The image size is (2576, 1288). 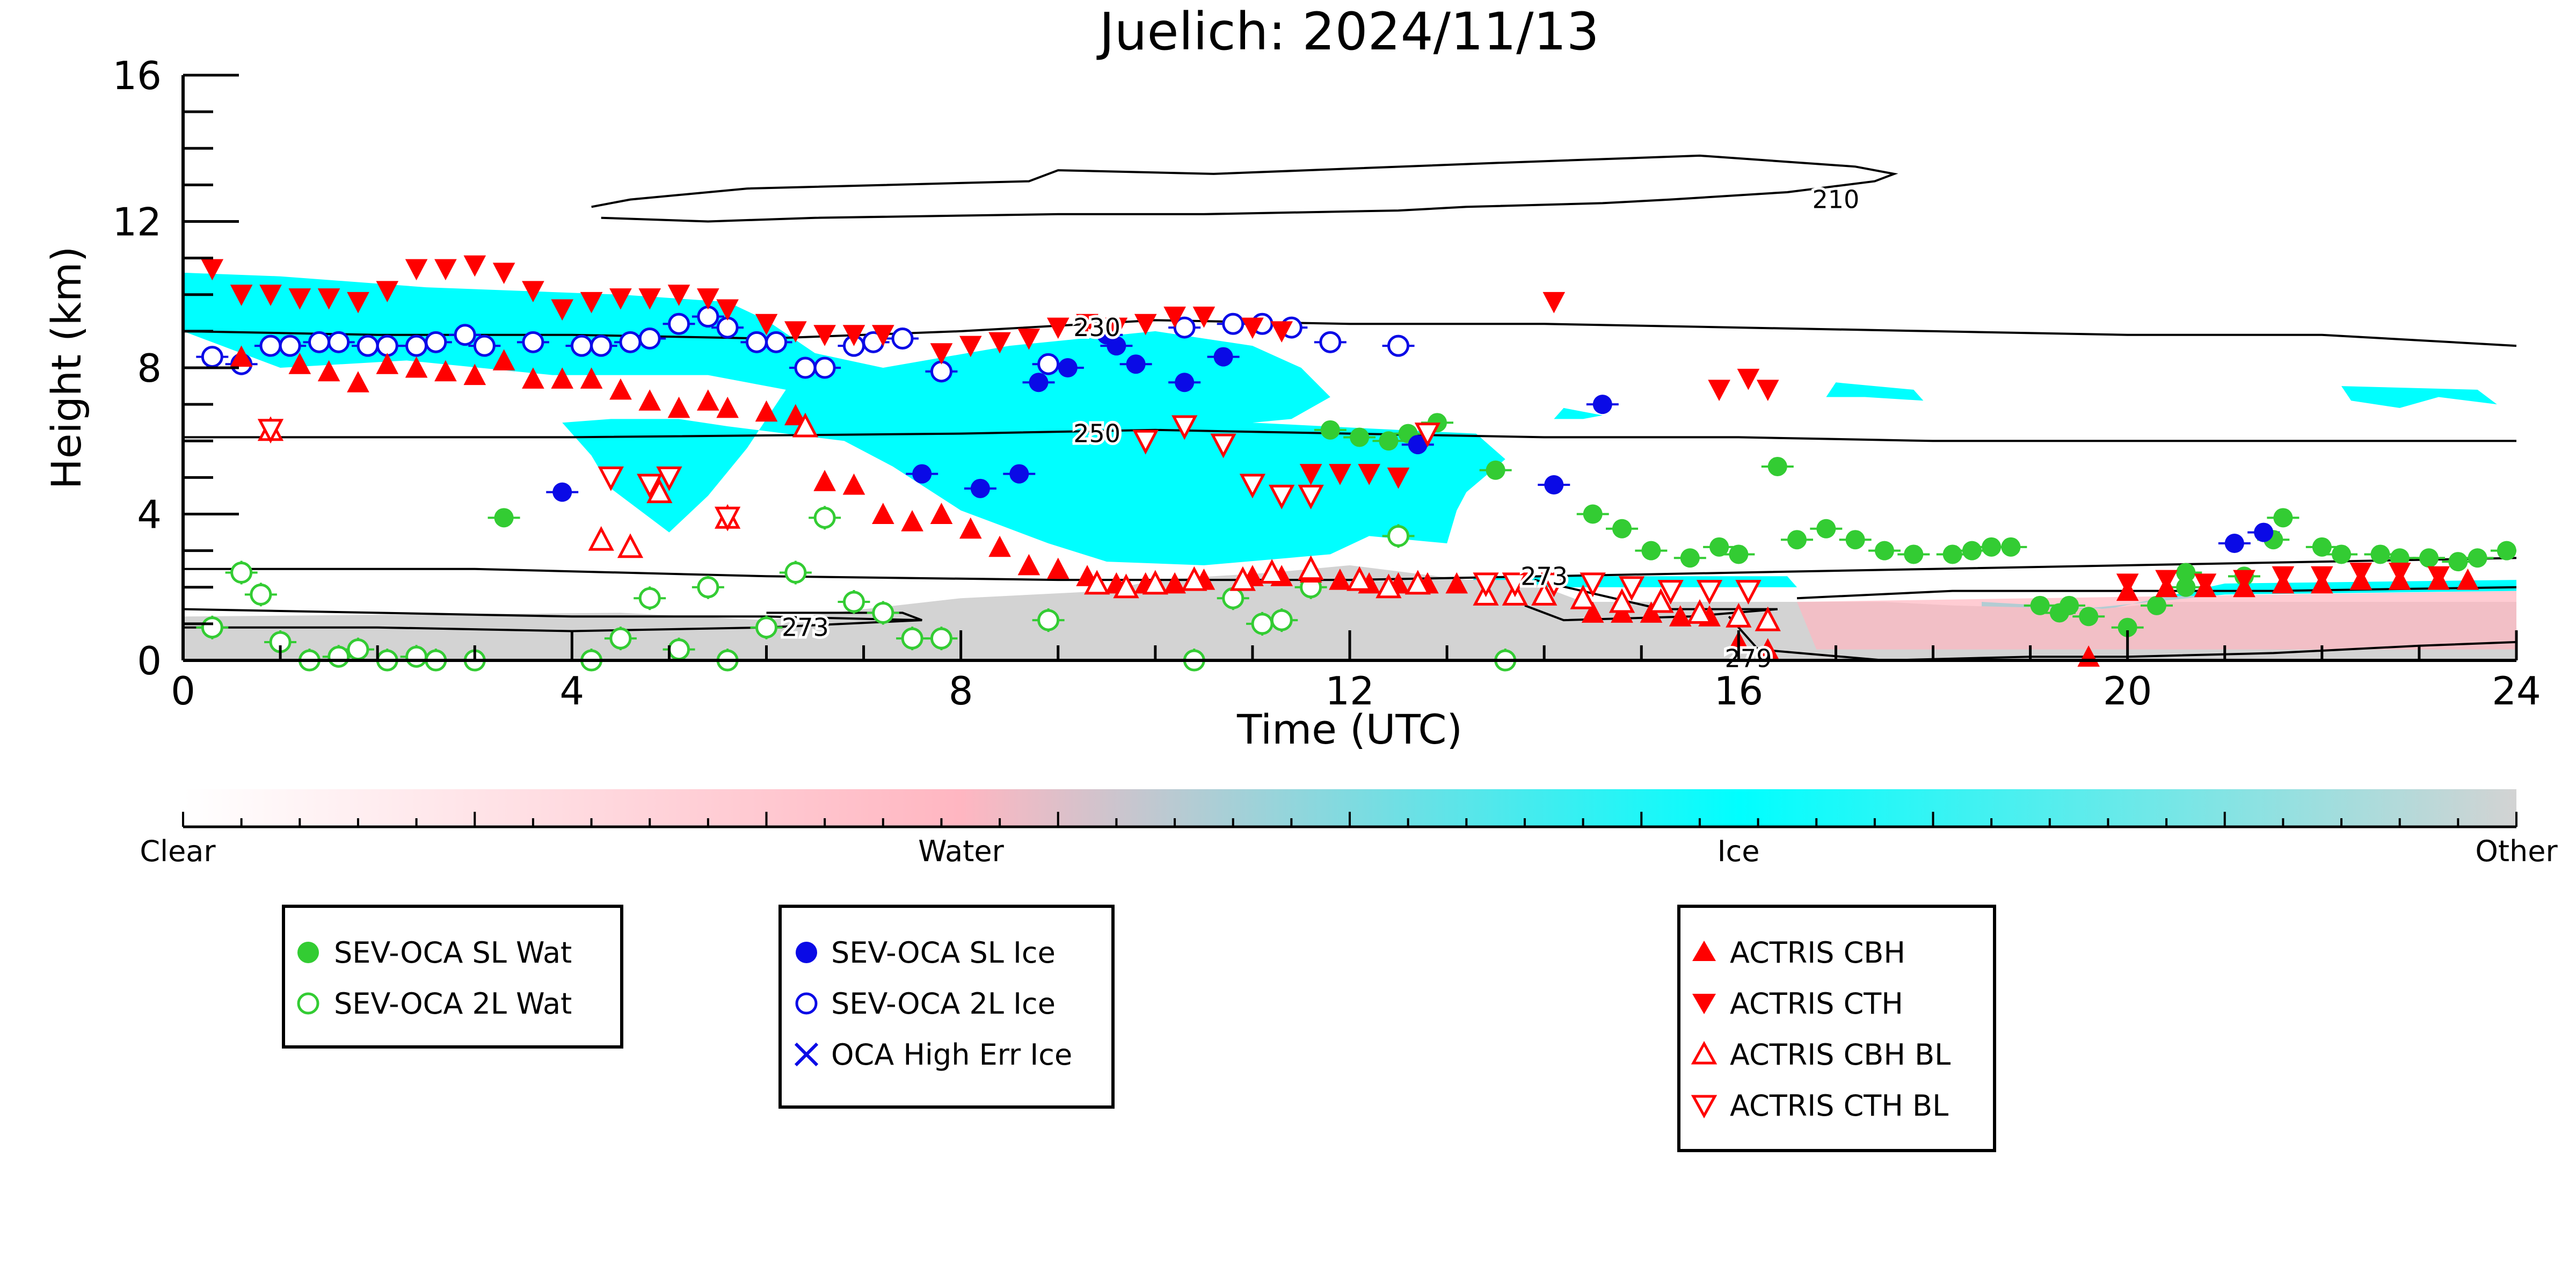 What do you see at coordinates (149, 368) in the screenshot?
I see `y-tick-label-8: 8` at bounding box center [149, 368].